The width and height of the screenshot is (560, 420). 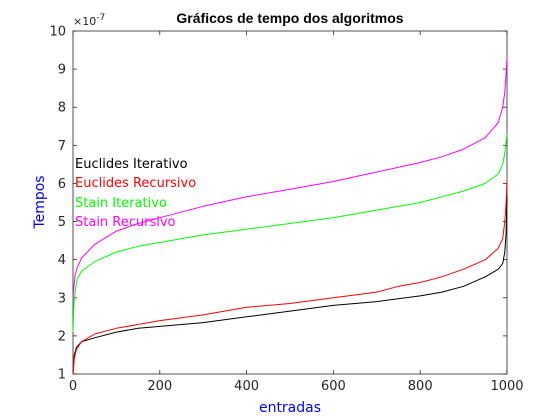 What do you see at coordinates (333, 386) in the screenshot?
I see `x-tick-label: 600` at bounding box center [333, 386].